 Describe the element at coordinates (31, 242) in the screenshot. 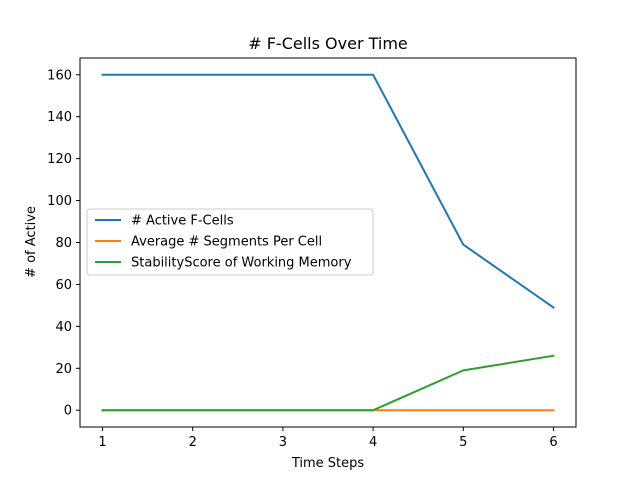

I see `y-axis-label: # of Active` at that location.